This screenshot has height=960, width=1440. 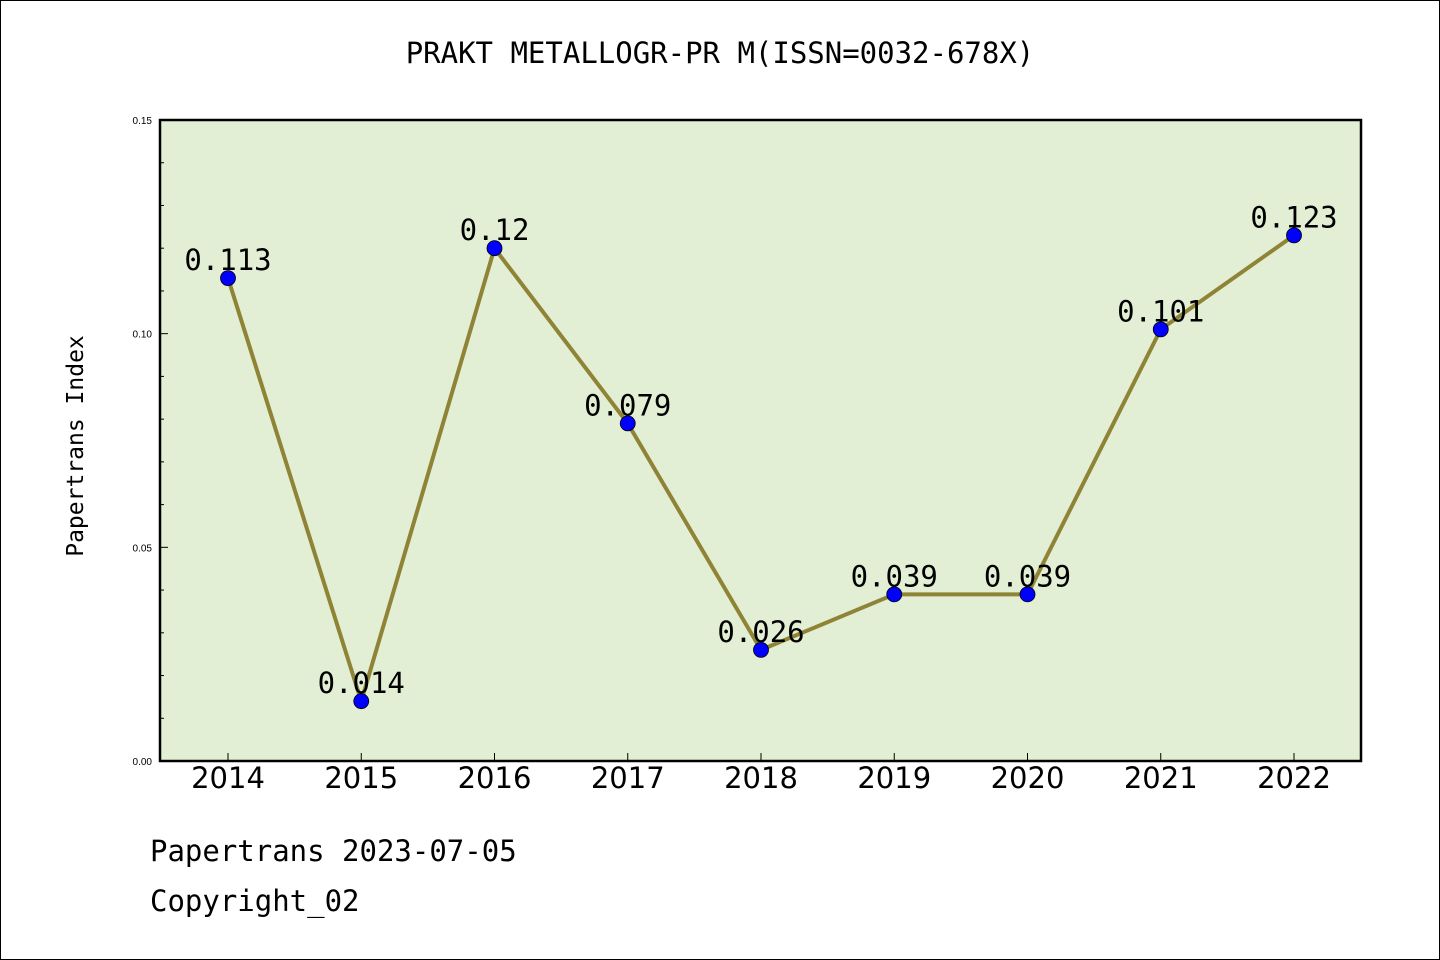 I want to click on data-label: 0.12, so click(x=495, y=230).